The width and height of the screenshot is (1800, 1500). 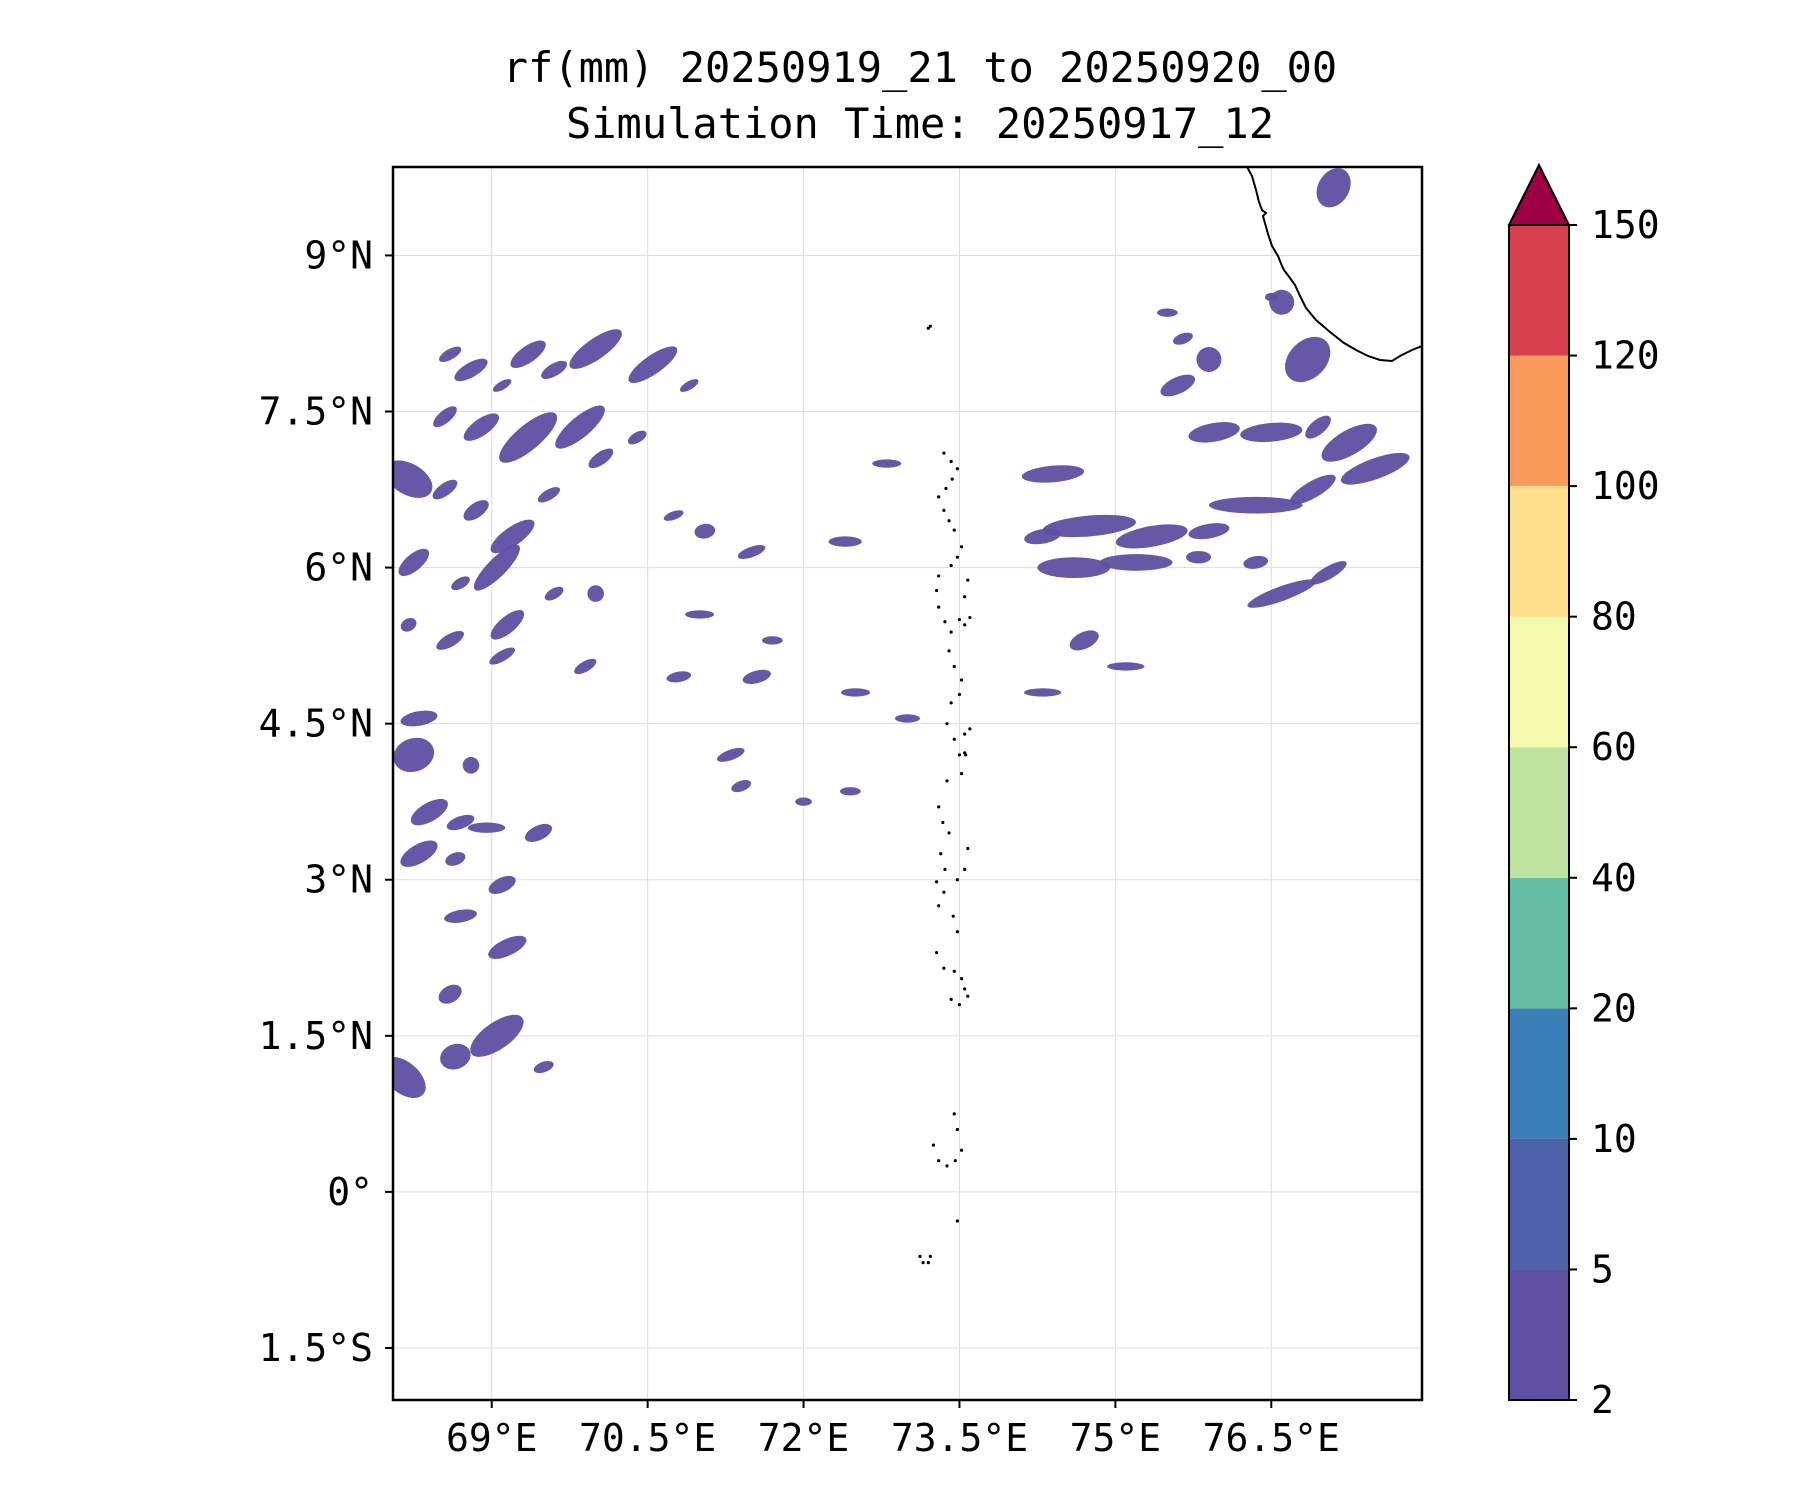 I want to click on y-tick-label-1: 7.5°N, so click(x=316, y=412).